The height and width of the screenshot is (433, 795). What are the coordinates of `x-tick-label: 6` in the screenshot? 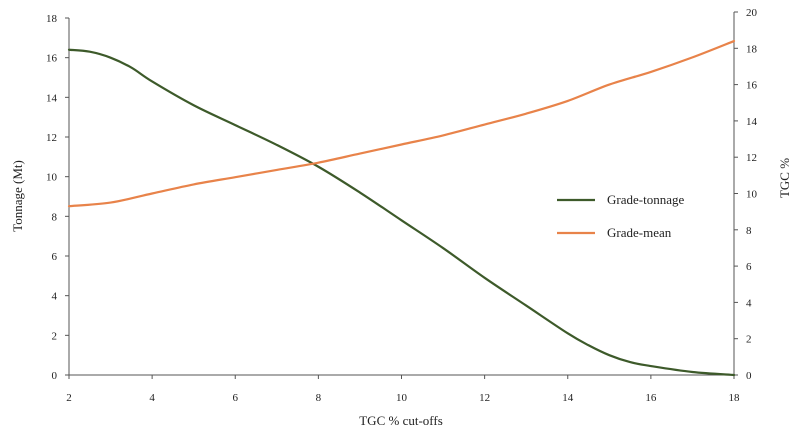 It's located at (236, 398).